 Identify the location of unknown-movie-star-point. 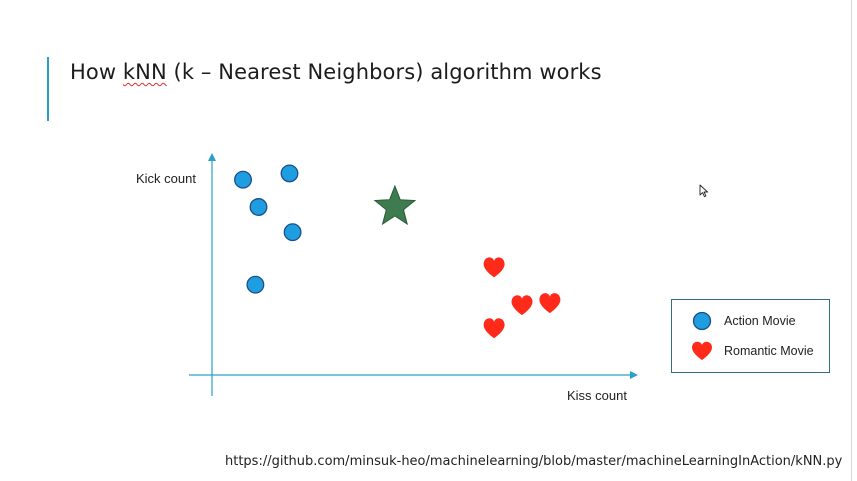
(395, 205).